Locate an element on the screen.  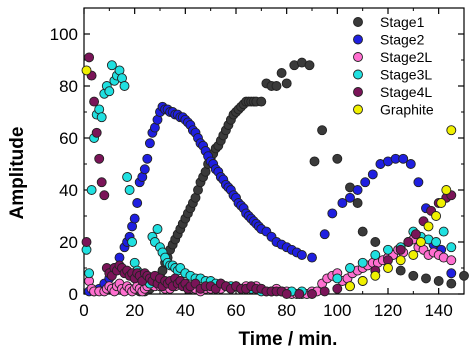
y-tick-label: 60 is located at coordinates (68, 138).